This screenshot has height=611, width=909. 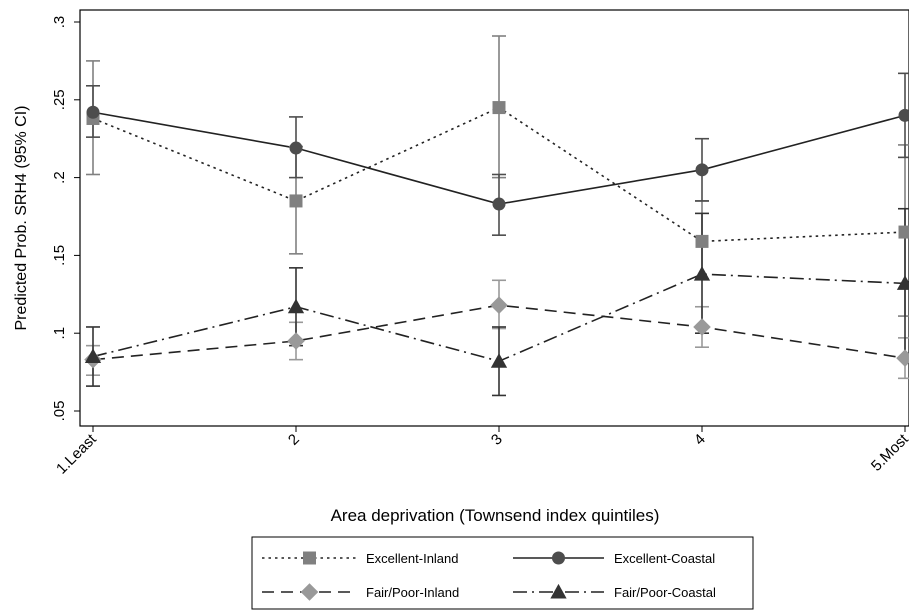 What do you see at coordinates (481, 452) in the screenshot?
I see `x-axis: 1.Least 2 3 4 5.Most` at bounding box center [481, 452].